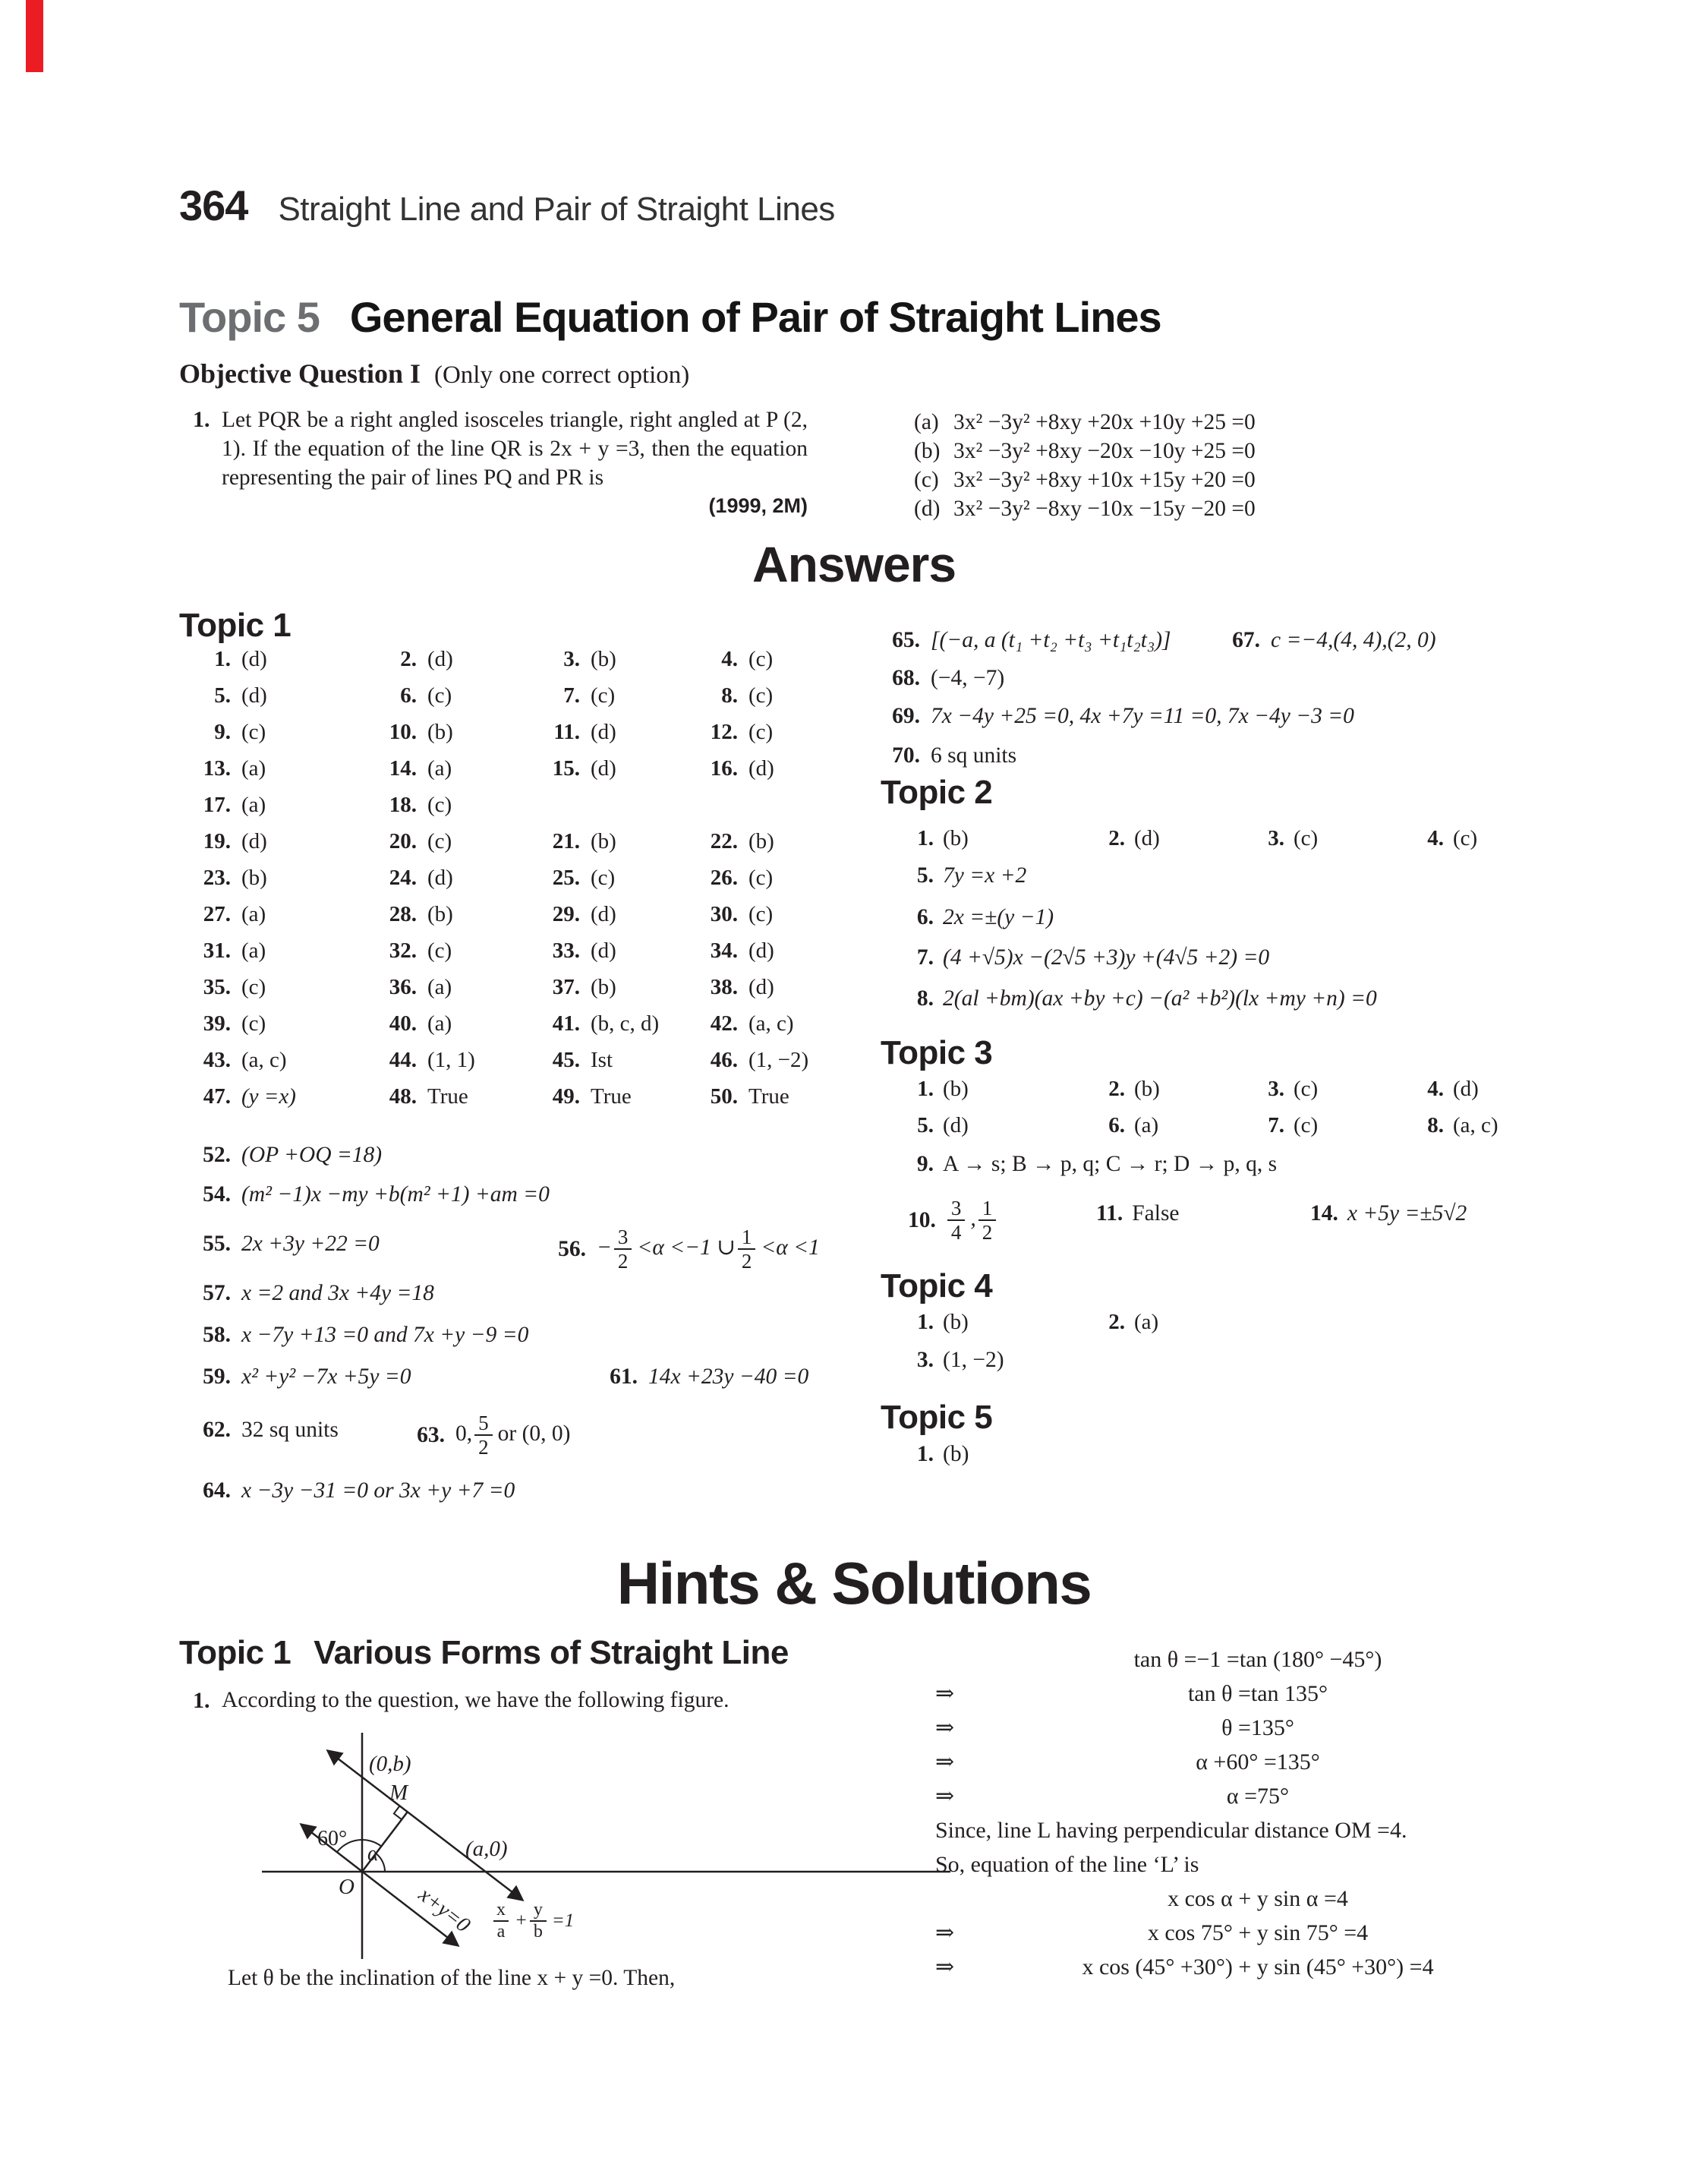 The width and height of the screenshot is (1708, 2183). What do you see at coordinates (854, 1583) in the screenshot?
I see `hints-heading: Hints & Solutions` at bounding box center [854, 1583].